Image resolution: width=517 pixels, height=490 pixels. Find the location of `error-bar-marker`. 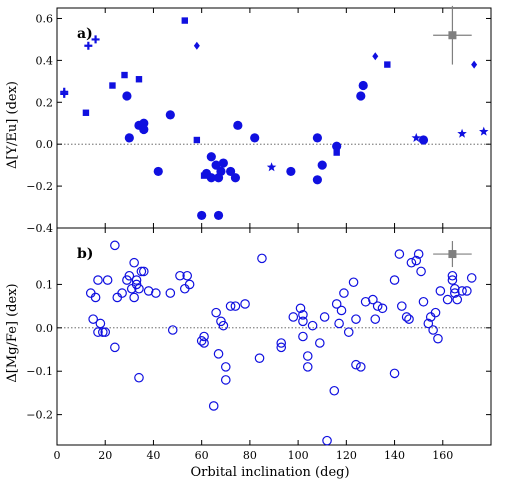

error-bar-marker is located at coordinates (452, 35).